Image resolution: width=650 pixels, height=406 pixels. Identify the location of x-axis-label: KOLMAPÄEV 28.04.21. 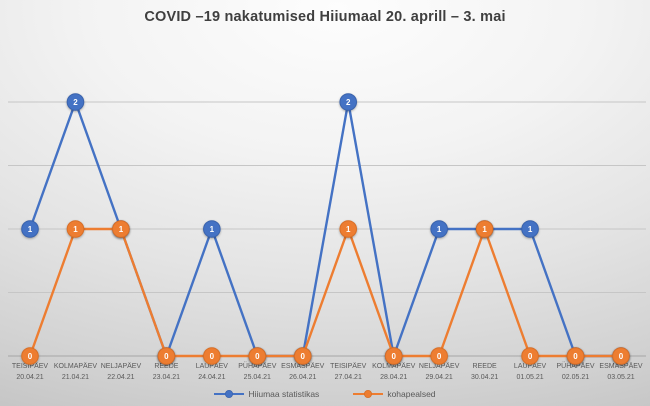
(394, 371).